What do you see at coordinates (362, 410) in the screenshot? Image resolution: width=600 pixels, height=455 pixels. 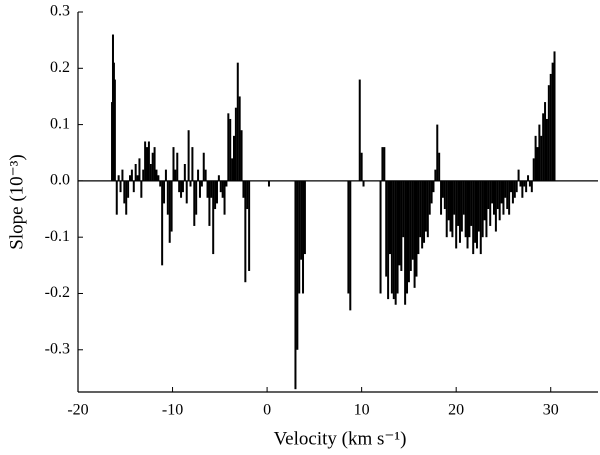 I see `x-tick-label: 10` at bounding box center [362, 410].